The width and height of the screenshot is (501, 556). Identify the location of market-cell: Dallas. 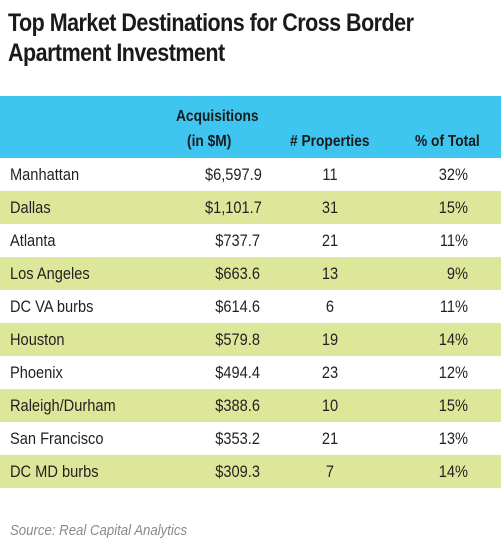
(30, 207).